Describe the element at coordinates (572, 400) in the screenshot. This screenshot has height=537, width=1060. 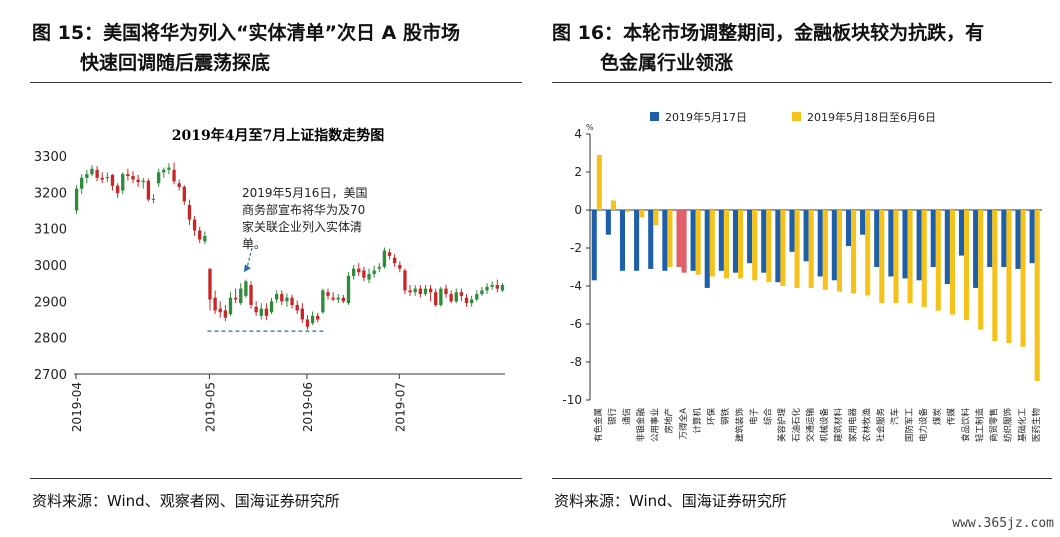
I see `y-tick-label: -10` at that location.